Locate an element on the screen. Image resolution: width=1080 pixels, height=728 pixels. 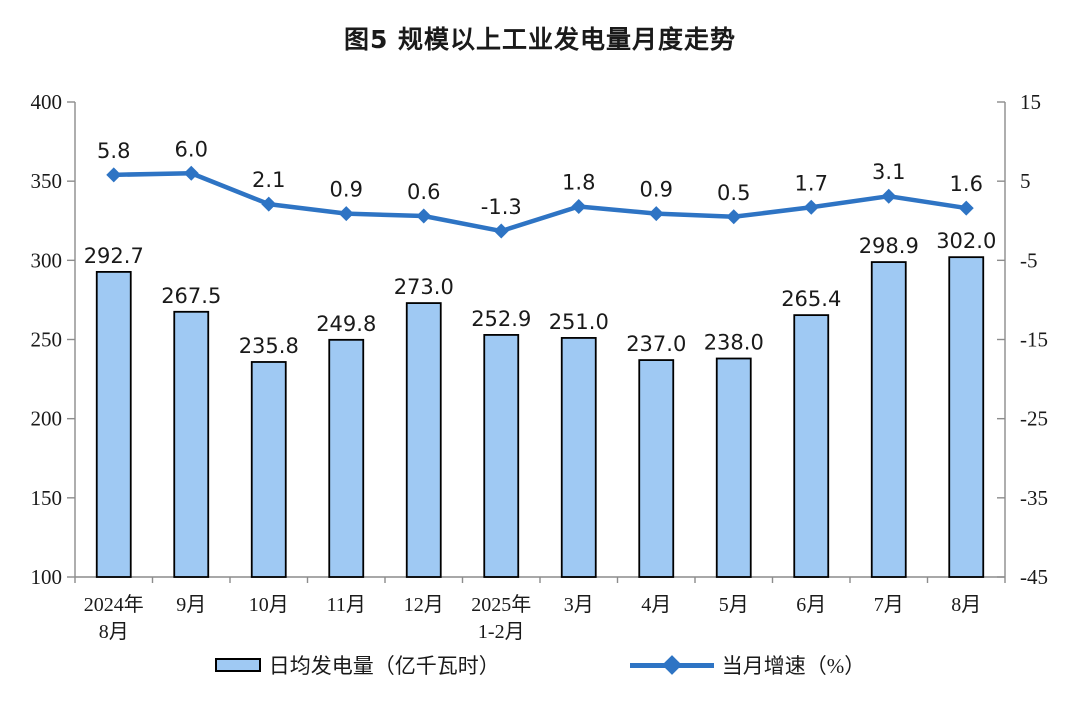
x-category-label: 4月 is located at coordinates (656, 605).